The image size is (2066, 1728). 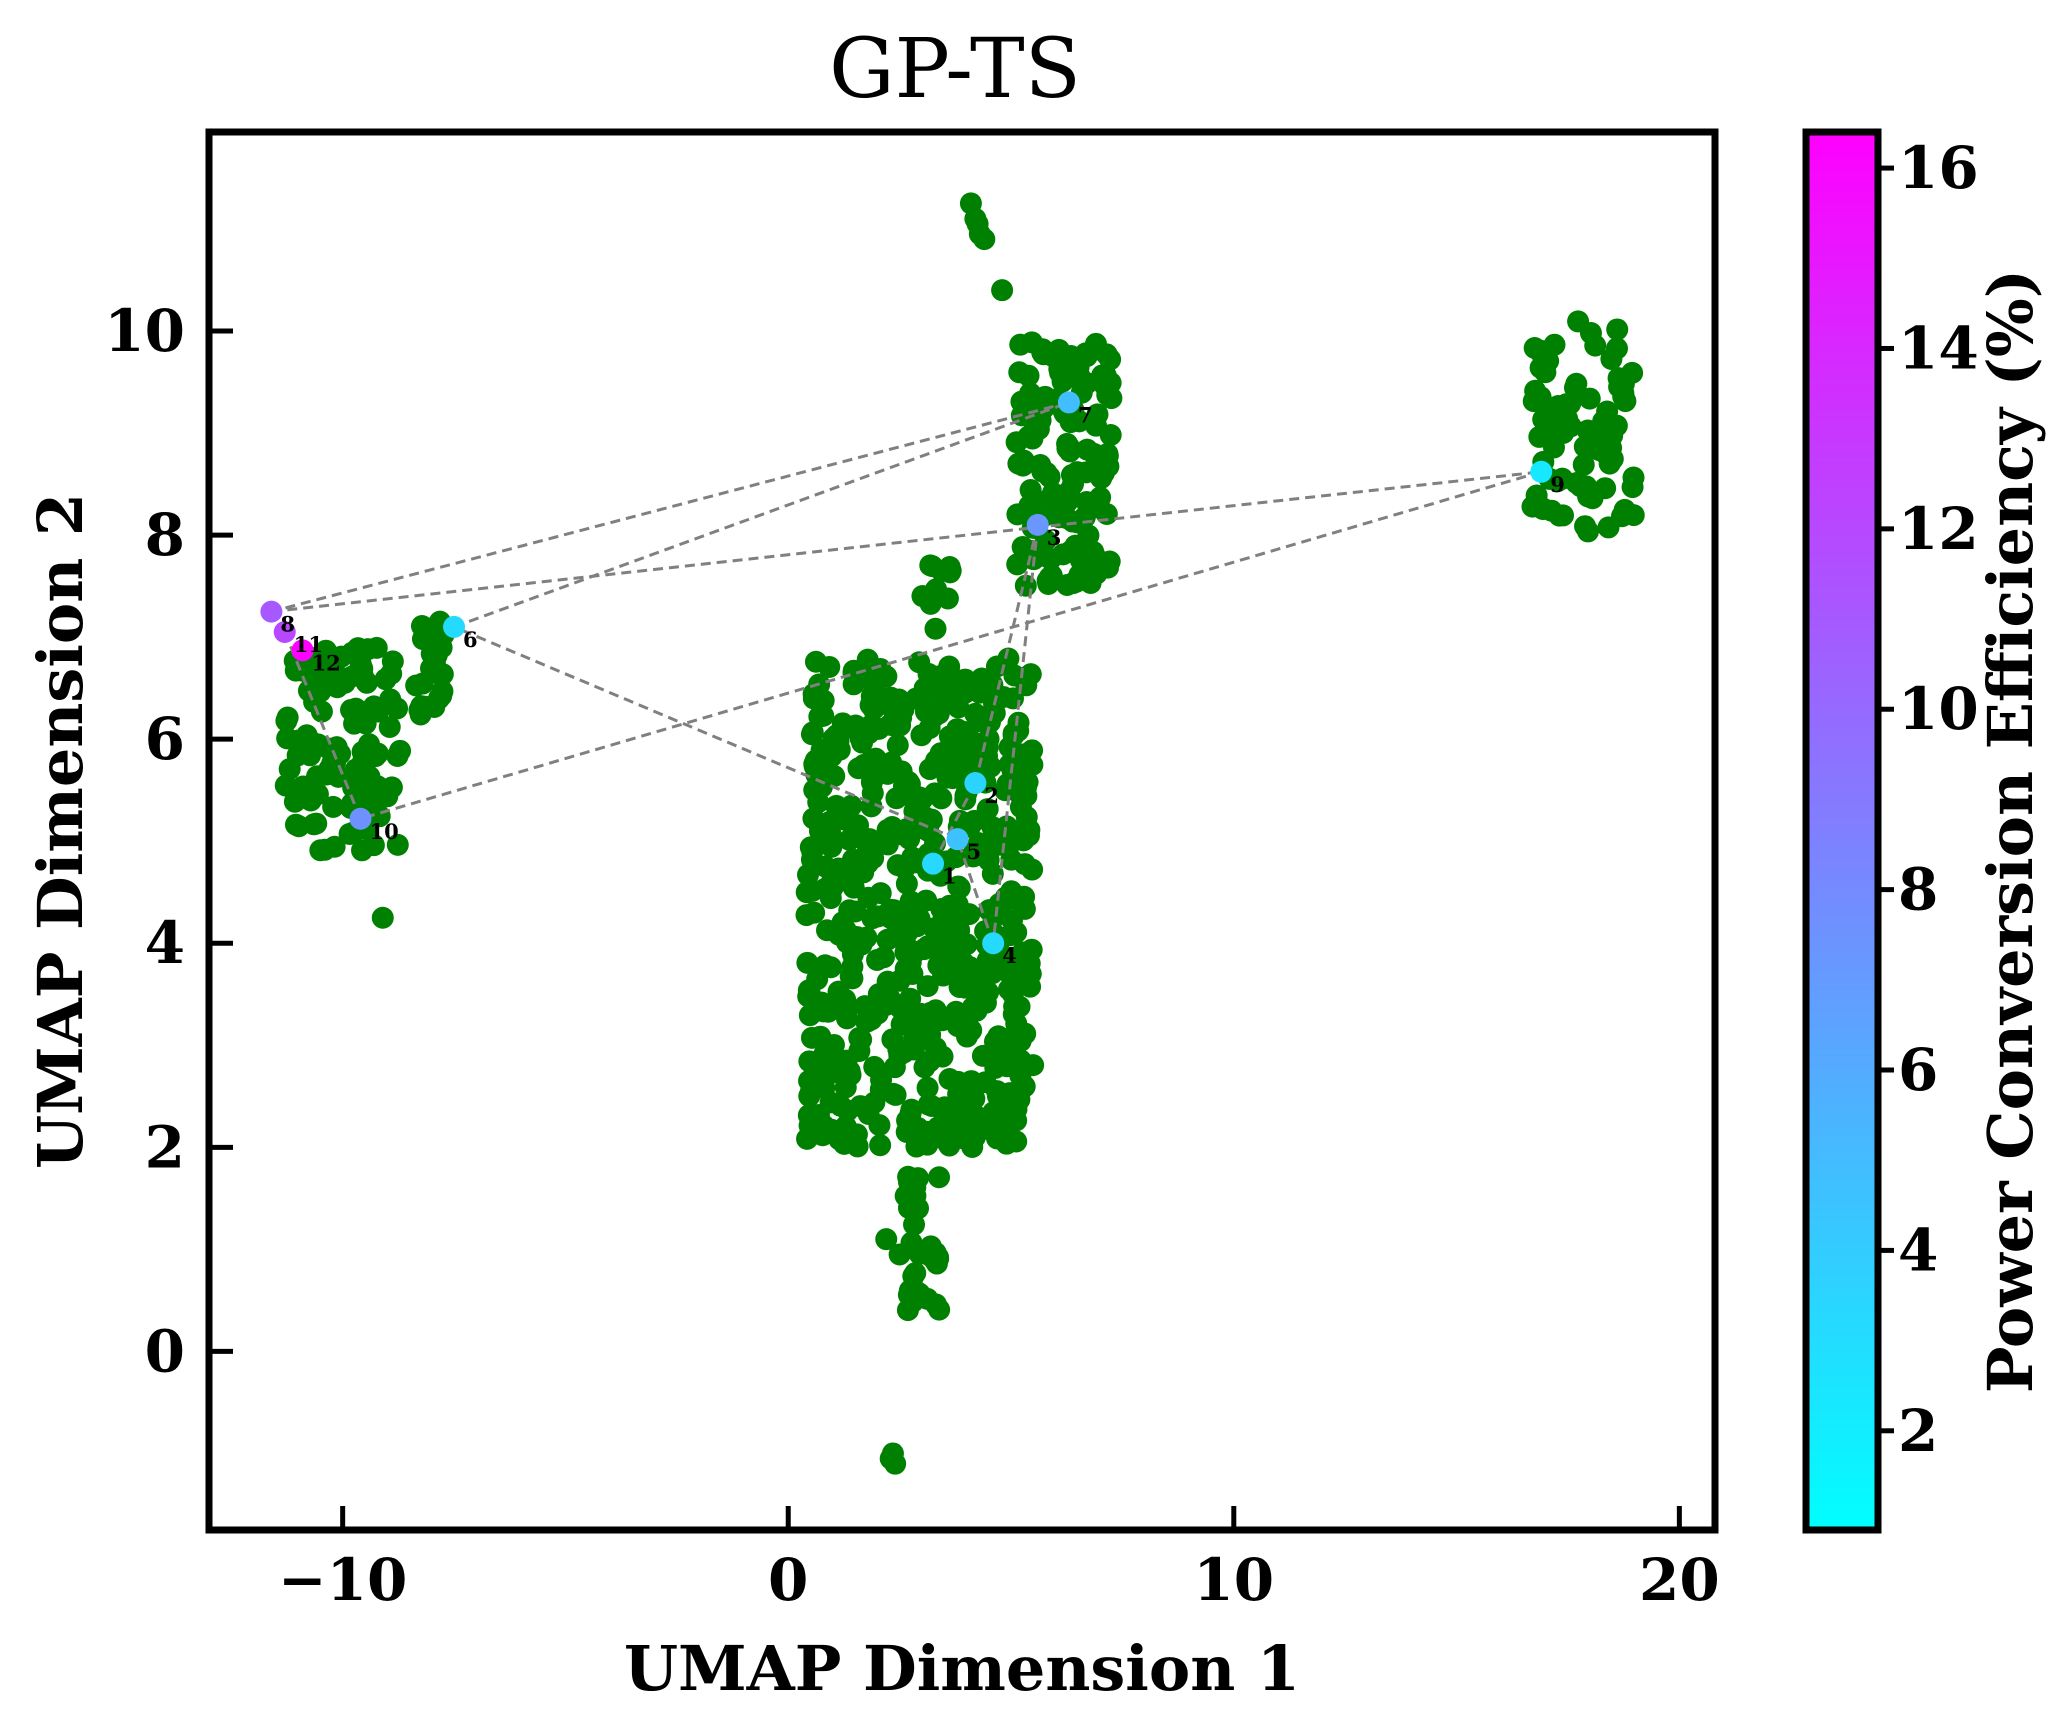 I want to click on selected-point-label: 11, so click(x=308, y=644).